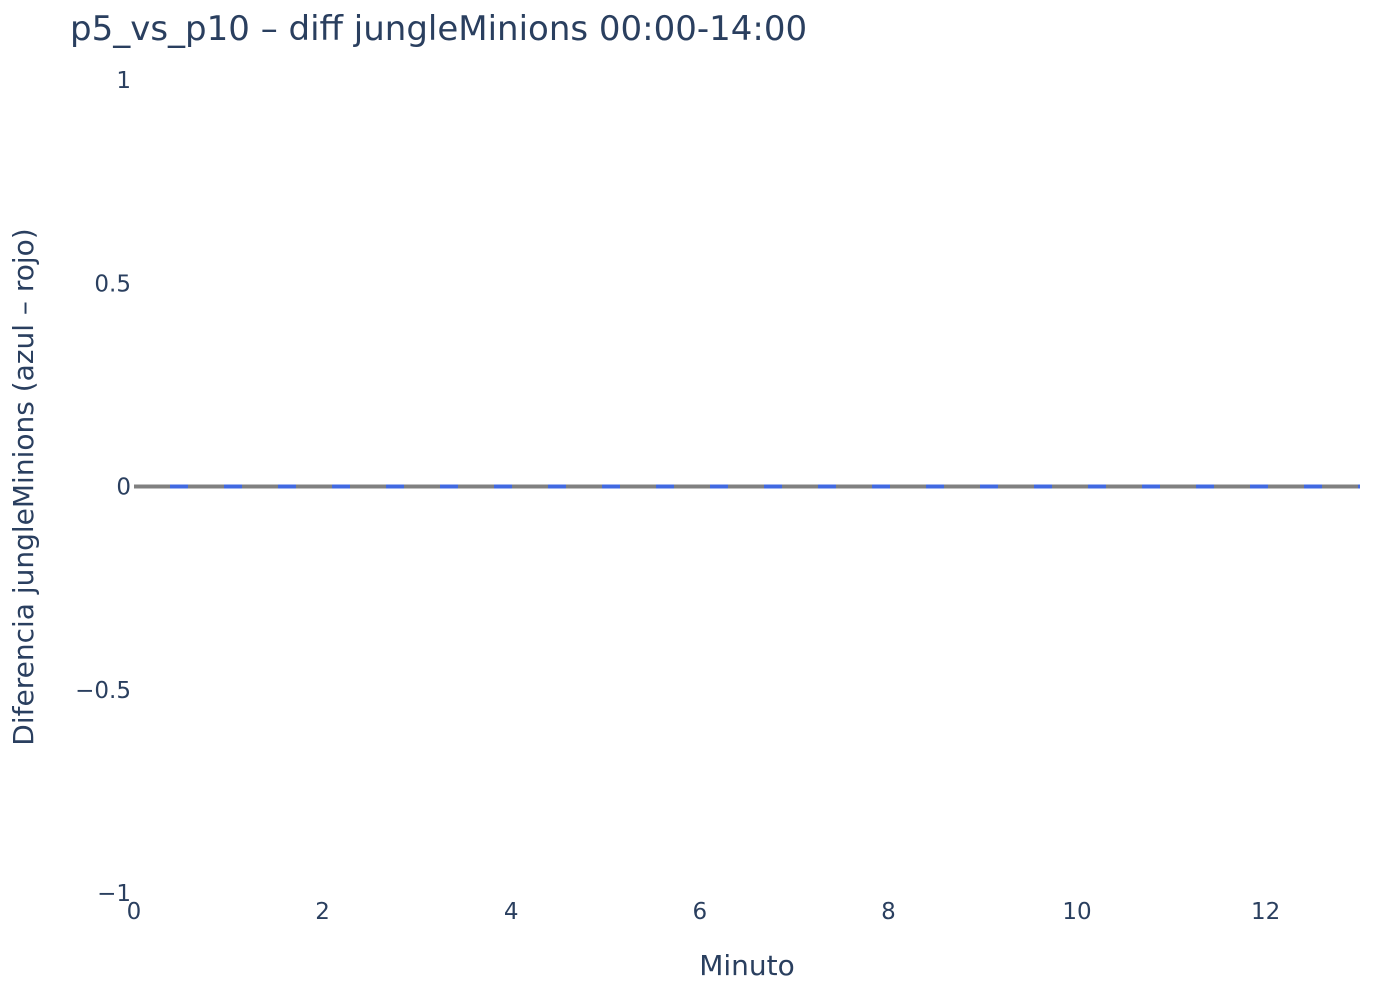 The width and height of the screenshot is (1400, 1000). Describe the element at coordinates (134, 912) in the screenshot. I see `x-tick-label: 0` at that location.